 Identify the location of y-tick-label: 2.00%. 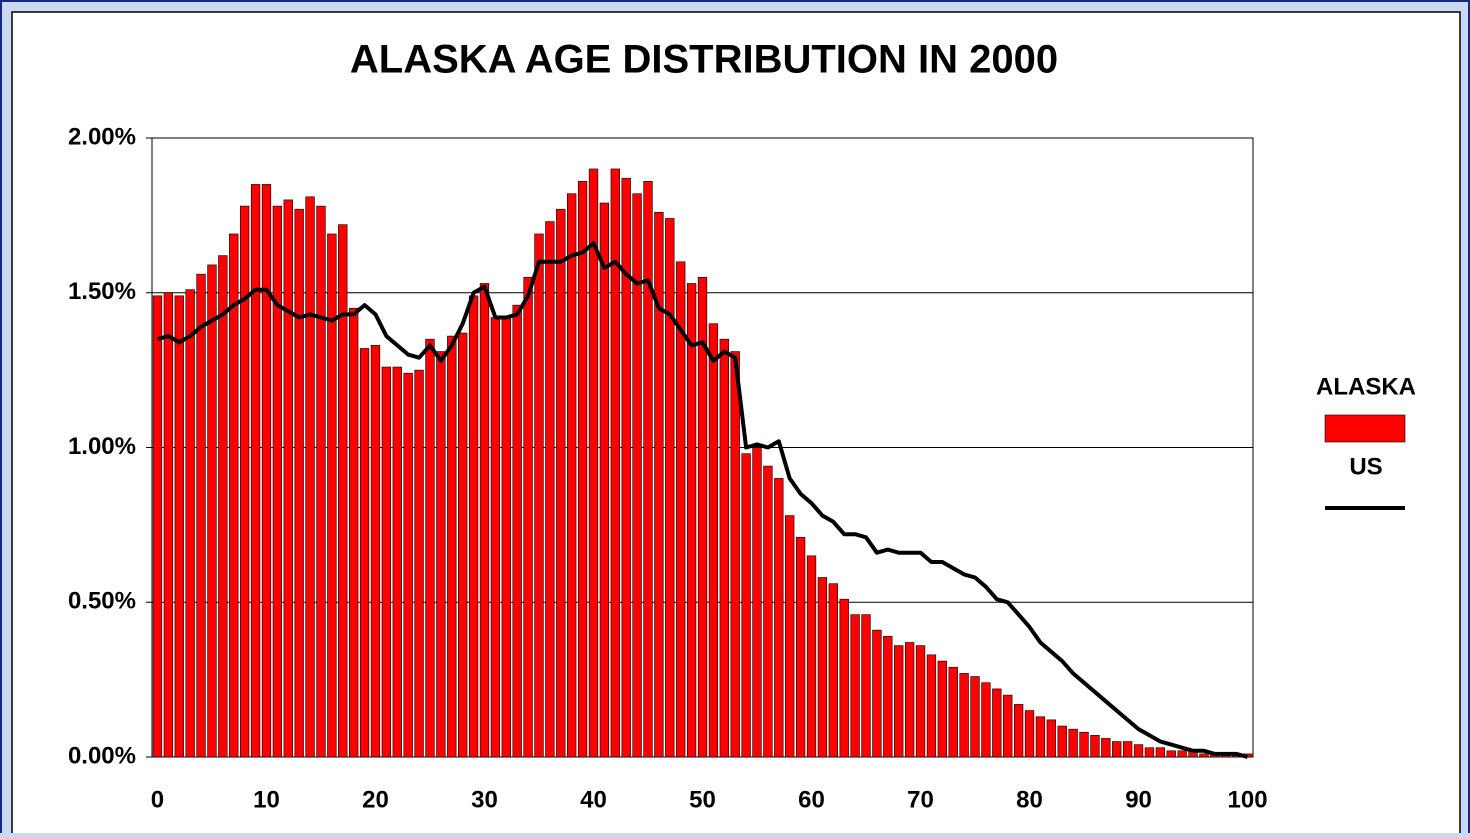
(102, 136).